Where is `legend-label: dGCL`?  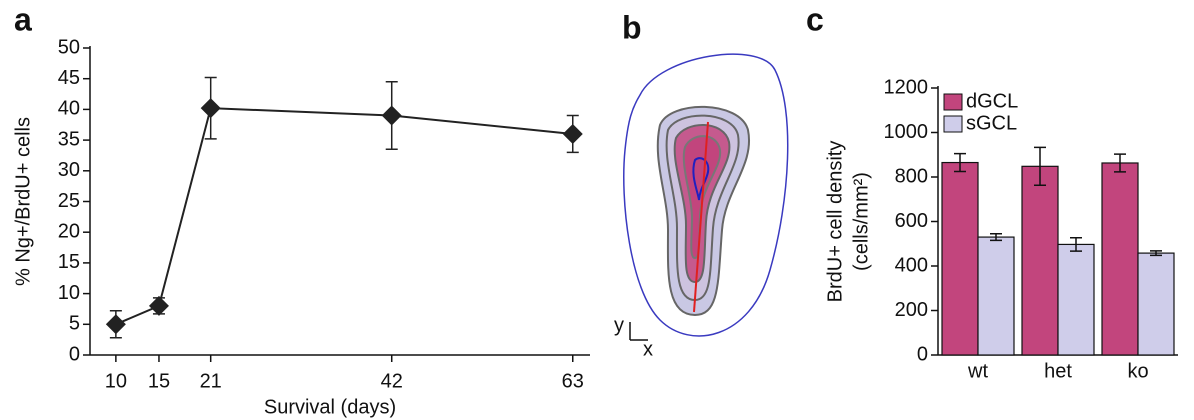 legend-label: dGCL is located at coordinates (992, 101).